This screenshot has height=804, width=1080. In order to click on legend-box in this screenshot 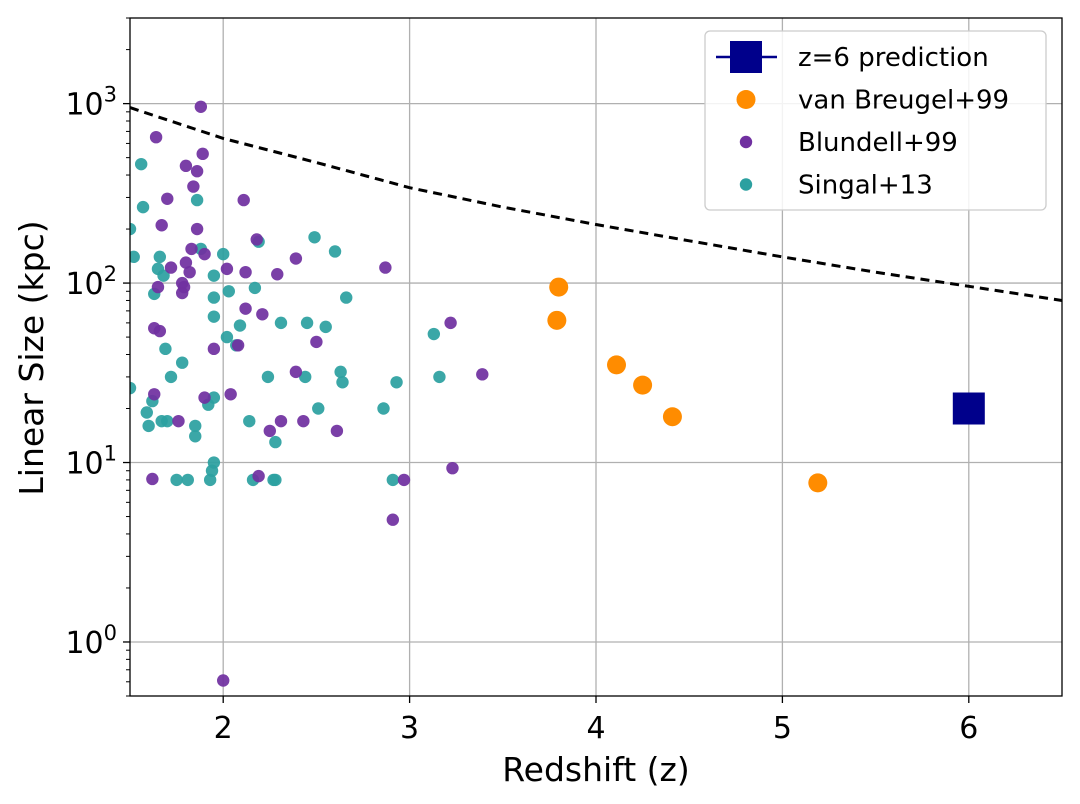, I will do `click(875, 120)`.